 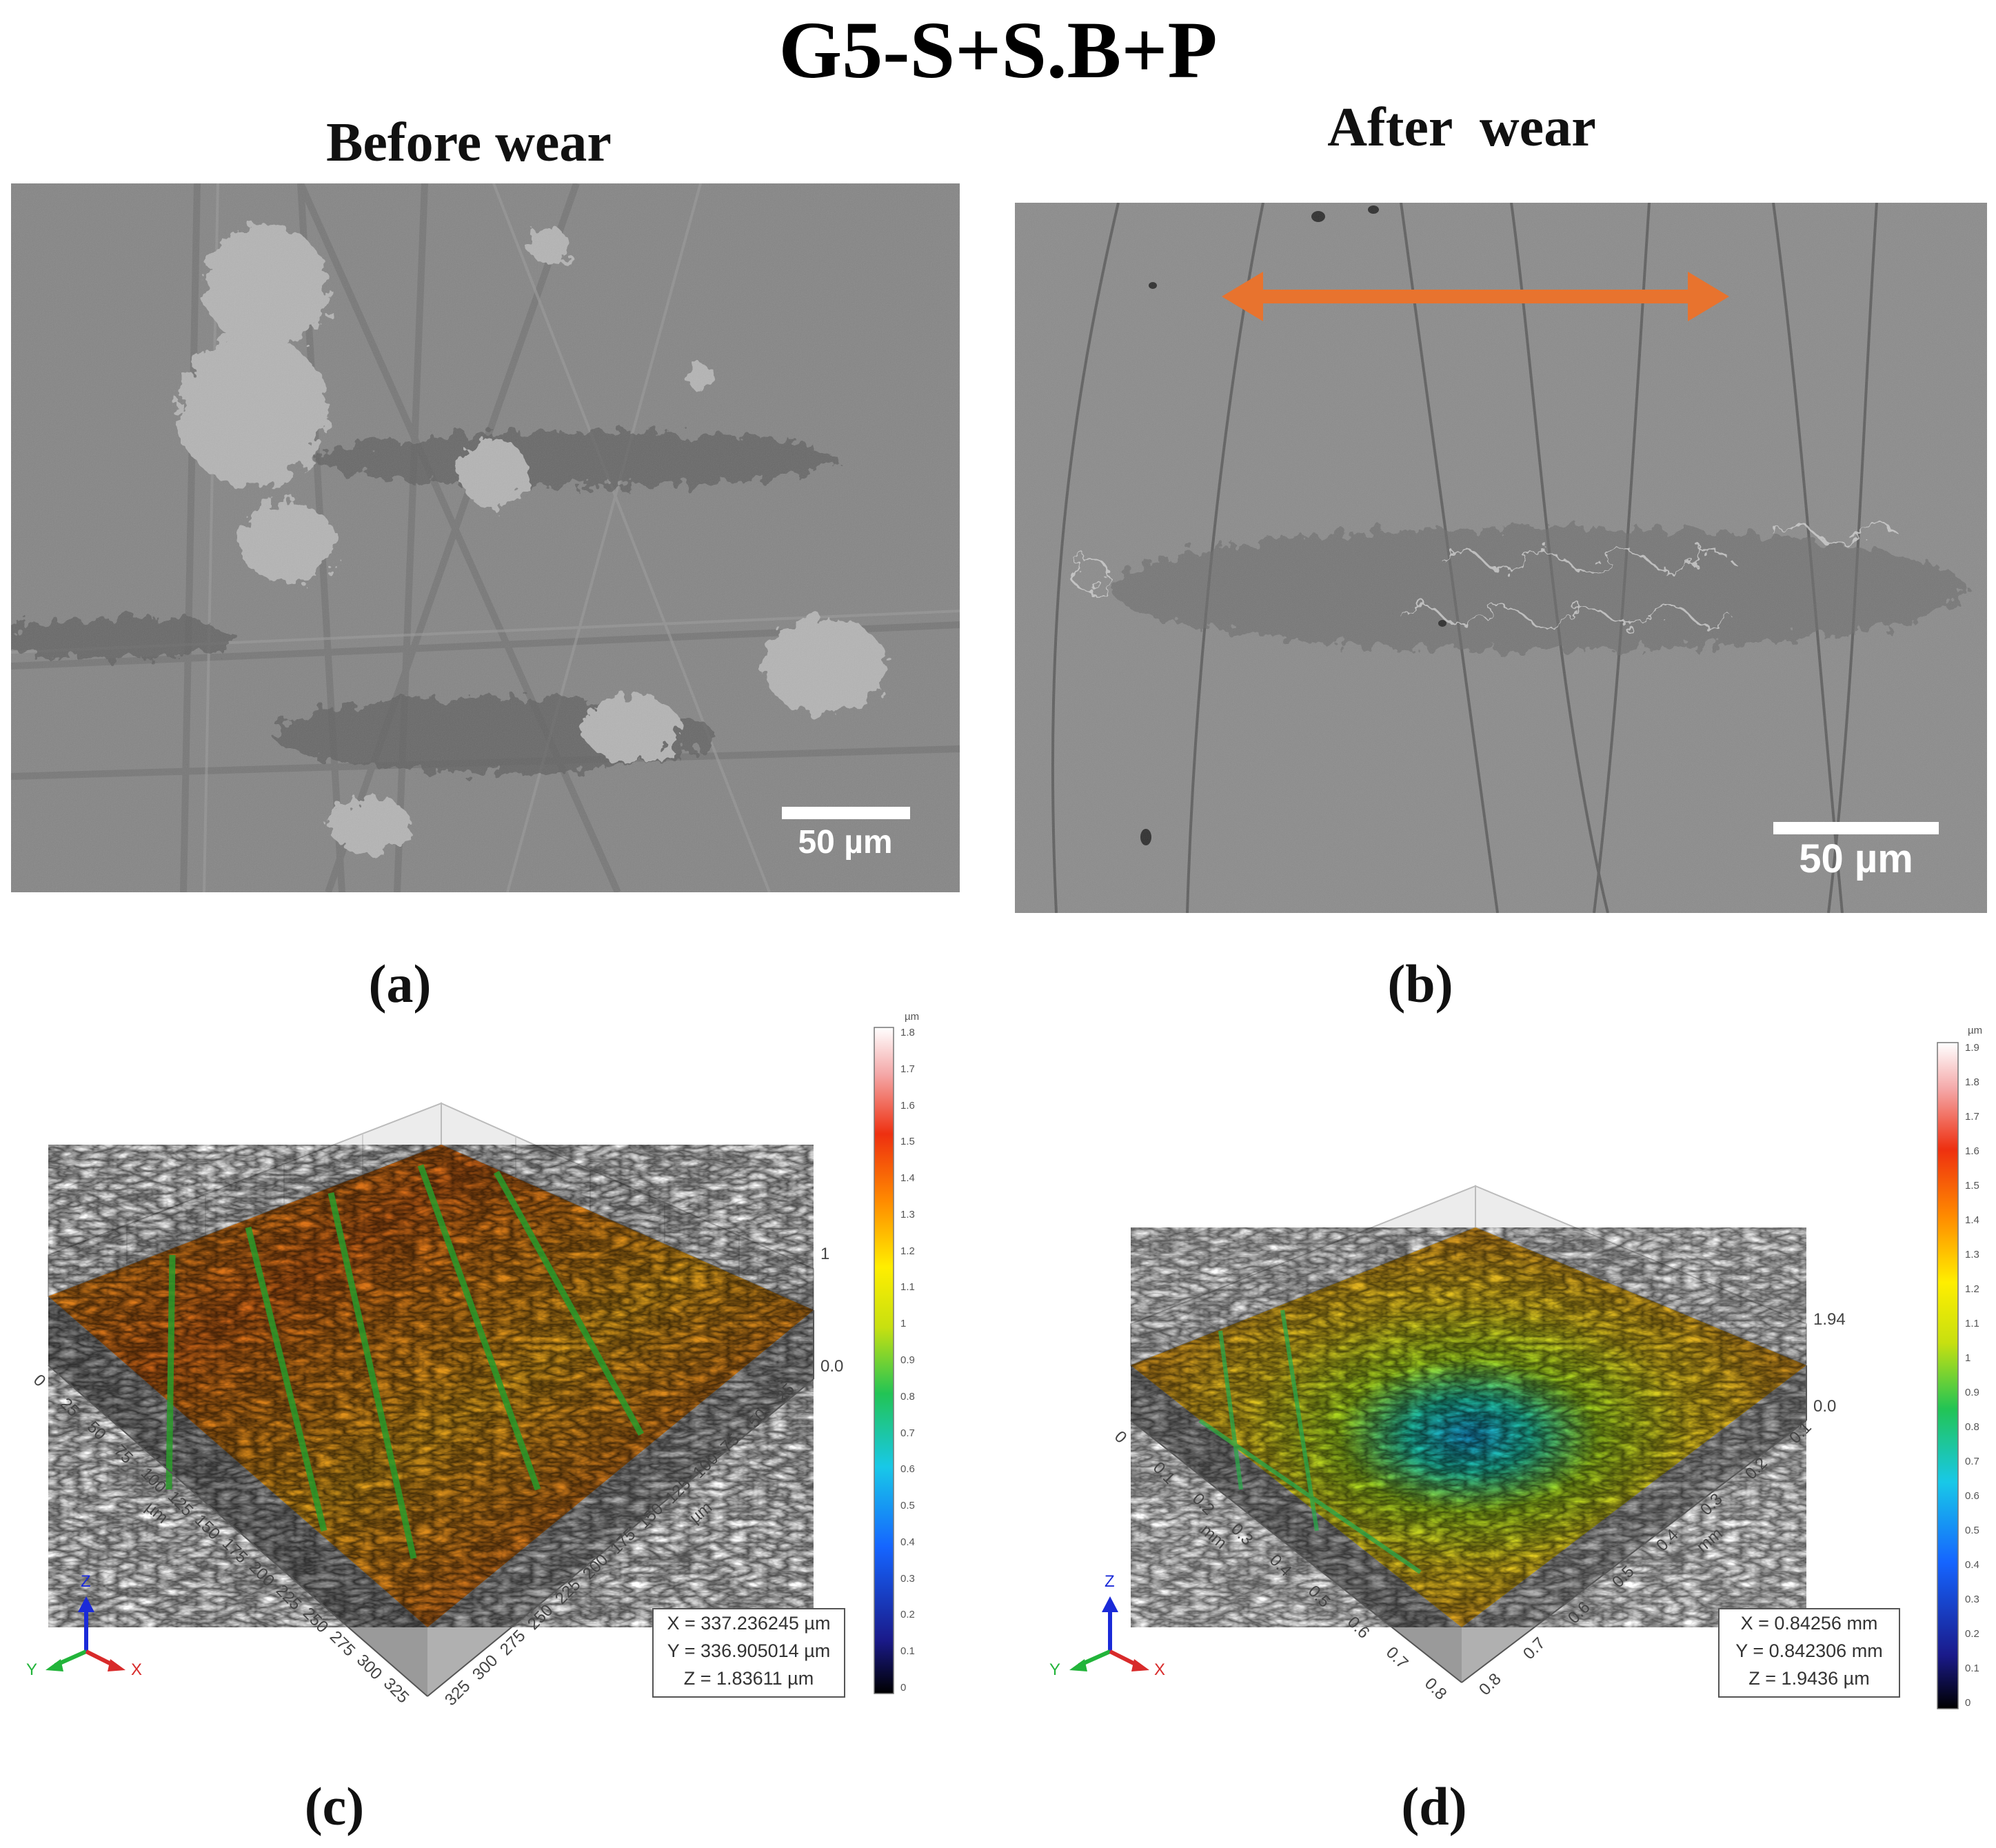 I want to click on d-colorbar-tick: 0.6, so click(x=1972, y=1496).